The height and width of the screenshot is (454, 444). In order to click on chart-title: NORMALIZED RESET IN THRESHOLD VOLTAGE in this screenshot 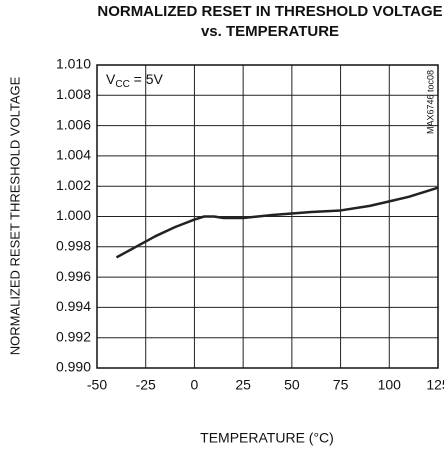, I will do `click(269, 11)`.